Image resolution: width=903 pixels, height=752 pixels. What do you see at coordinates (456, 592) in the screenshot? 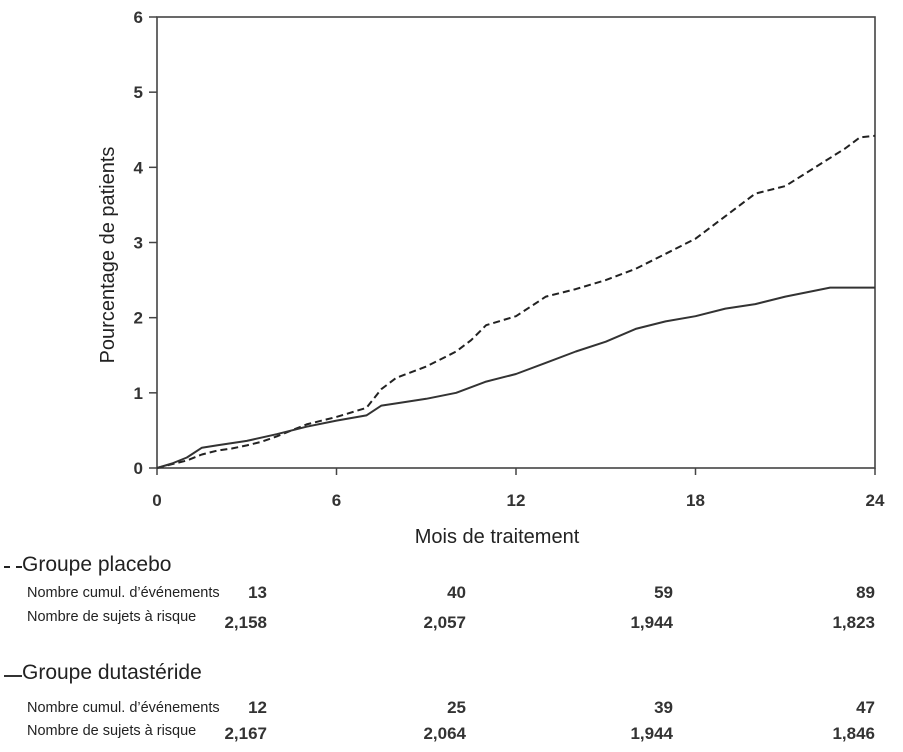
I see `placebo-events-1: 40` at bounding box center [456, 592].